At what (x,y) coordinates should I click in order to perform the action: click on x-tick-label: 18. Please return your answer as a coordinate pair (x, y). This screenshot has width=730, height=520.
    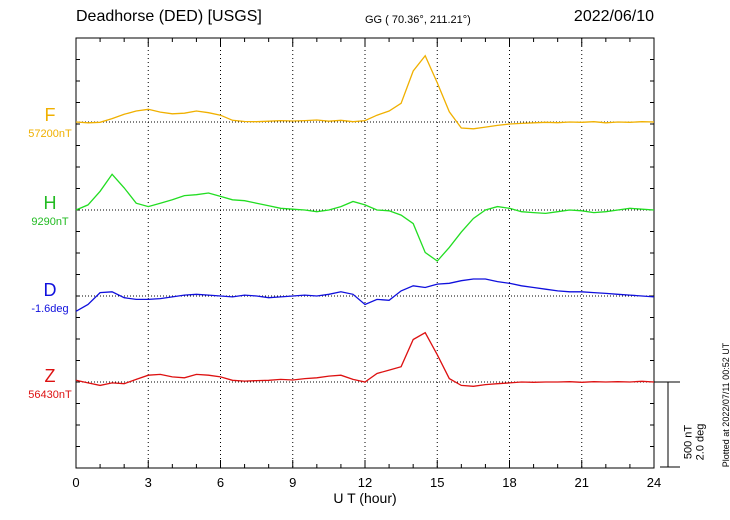
    Looking at the image, I should click on (509, 482).